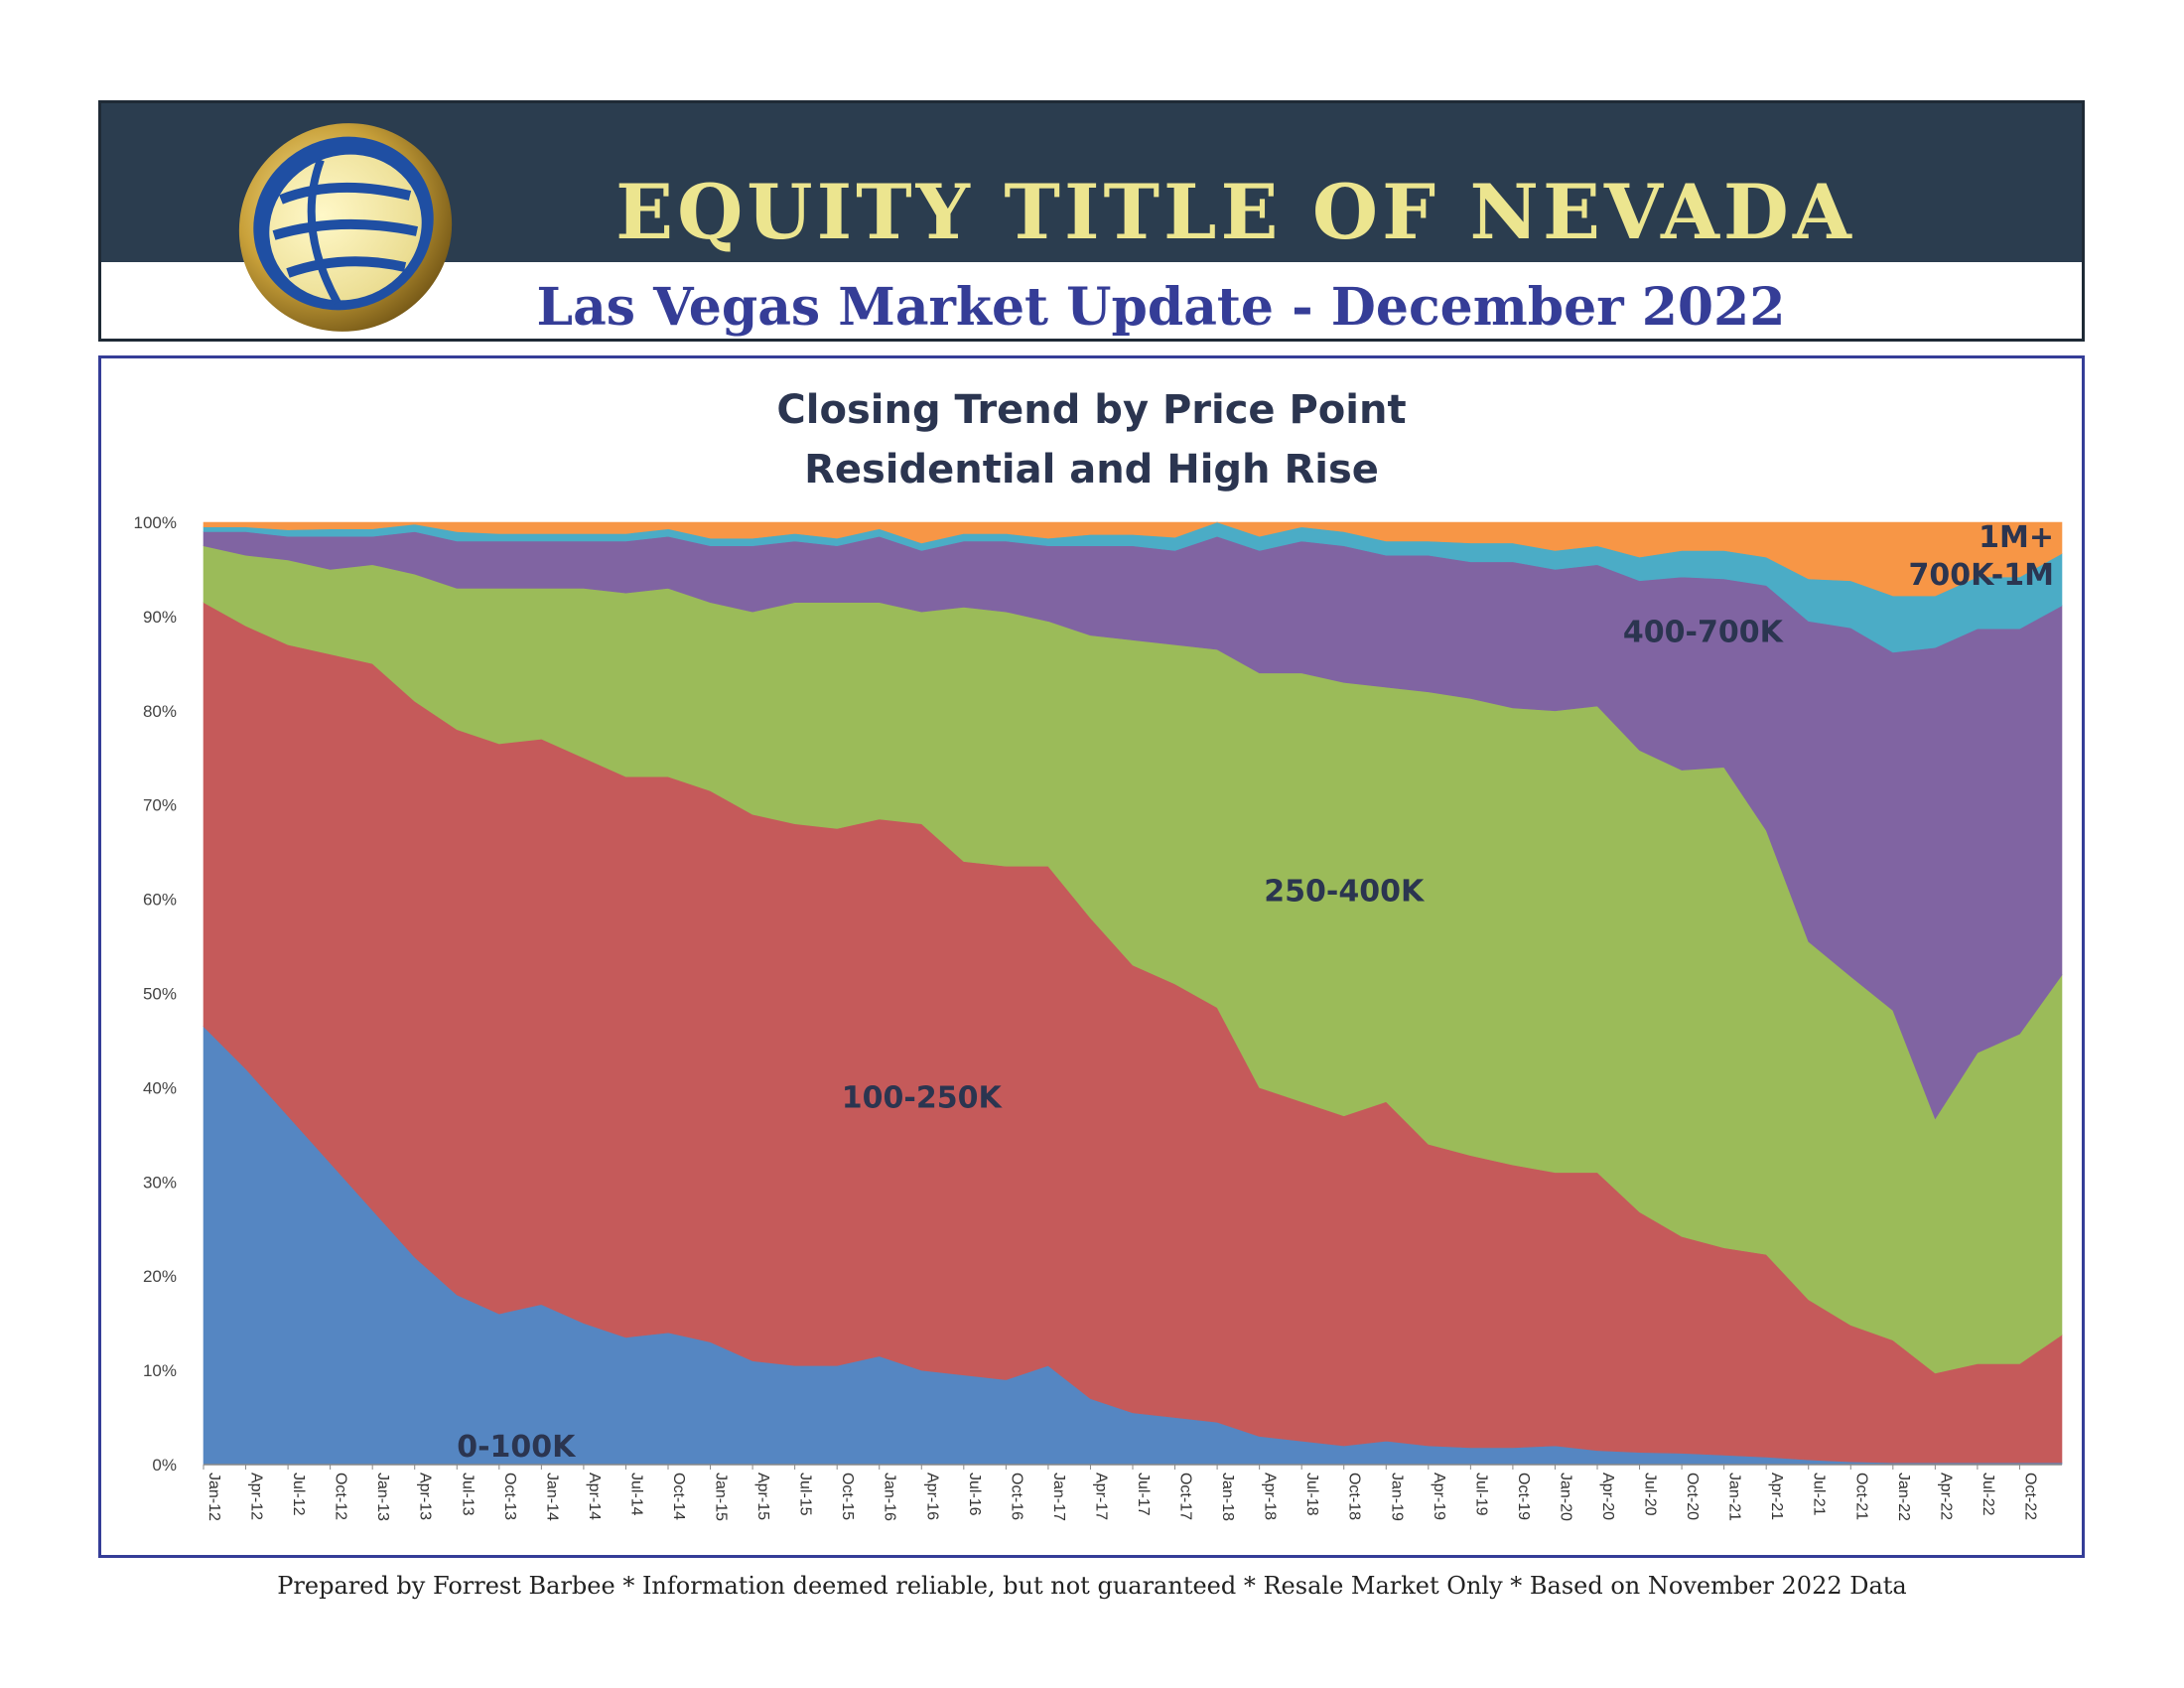  What do you see at coordinates (1227, 1497) in the screenshot?
I see `x-tick-label: Jan-18` at bounding box center [1227, 1497].